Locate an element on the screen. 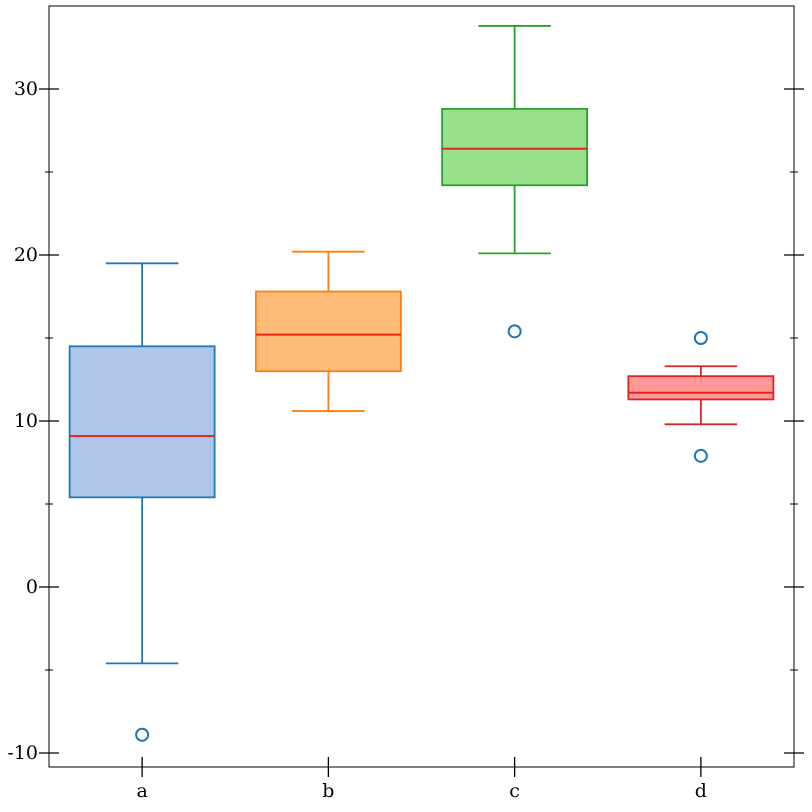 This screenshot has width=812, height=812. box-a is located at coordinates (142, 502).